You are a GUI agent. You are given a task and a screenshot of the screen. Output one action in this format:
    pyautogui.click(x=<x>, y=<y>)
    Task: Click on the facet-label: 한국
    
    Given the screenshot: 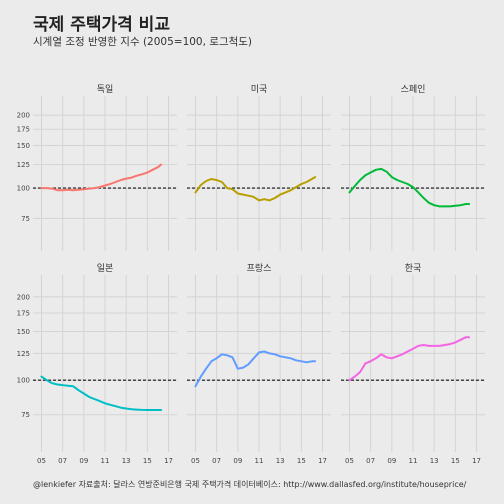 What is the action you would take?
    pyautogui.click(x=413, y=268)
    